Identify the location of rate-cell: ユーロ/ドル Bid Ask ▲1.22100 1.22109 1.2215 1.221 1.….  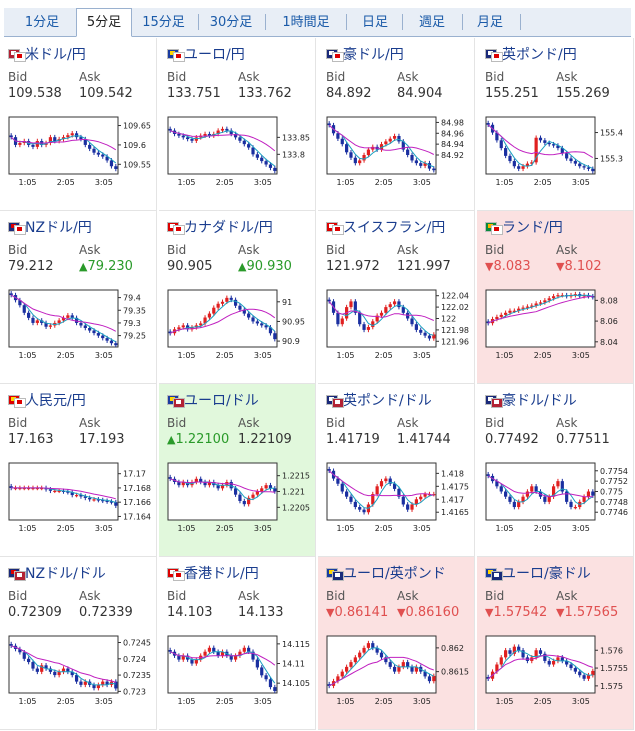
(237, 470).